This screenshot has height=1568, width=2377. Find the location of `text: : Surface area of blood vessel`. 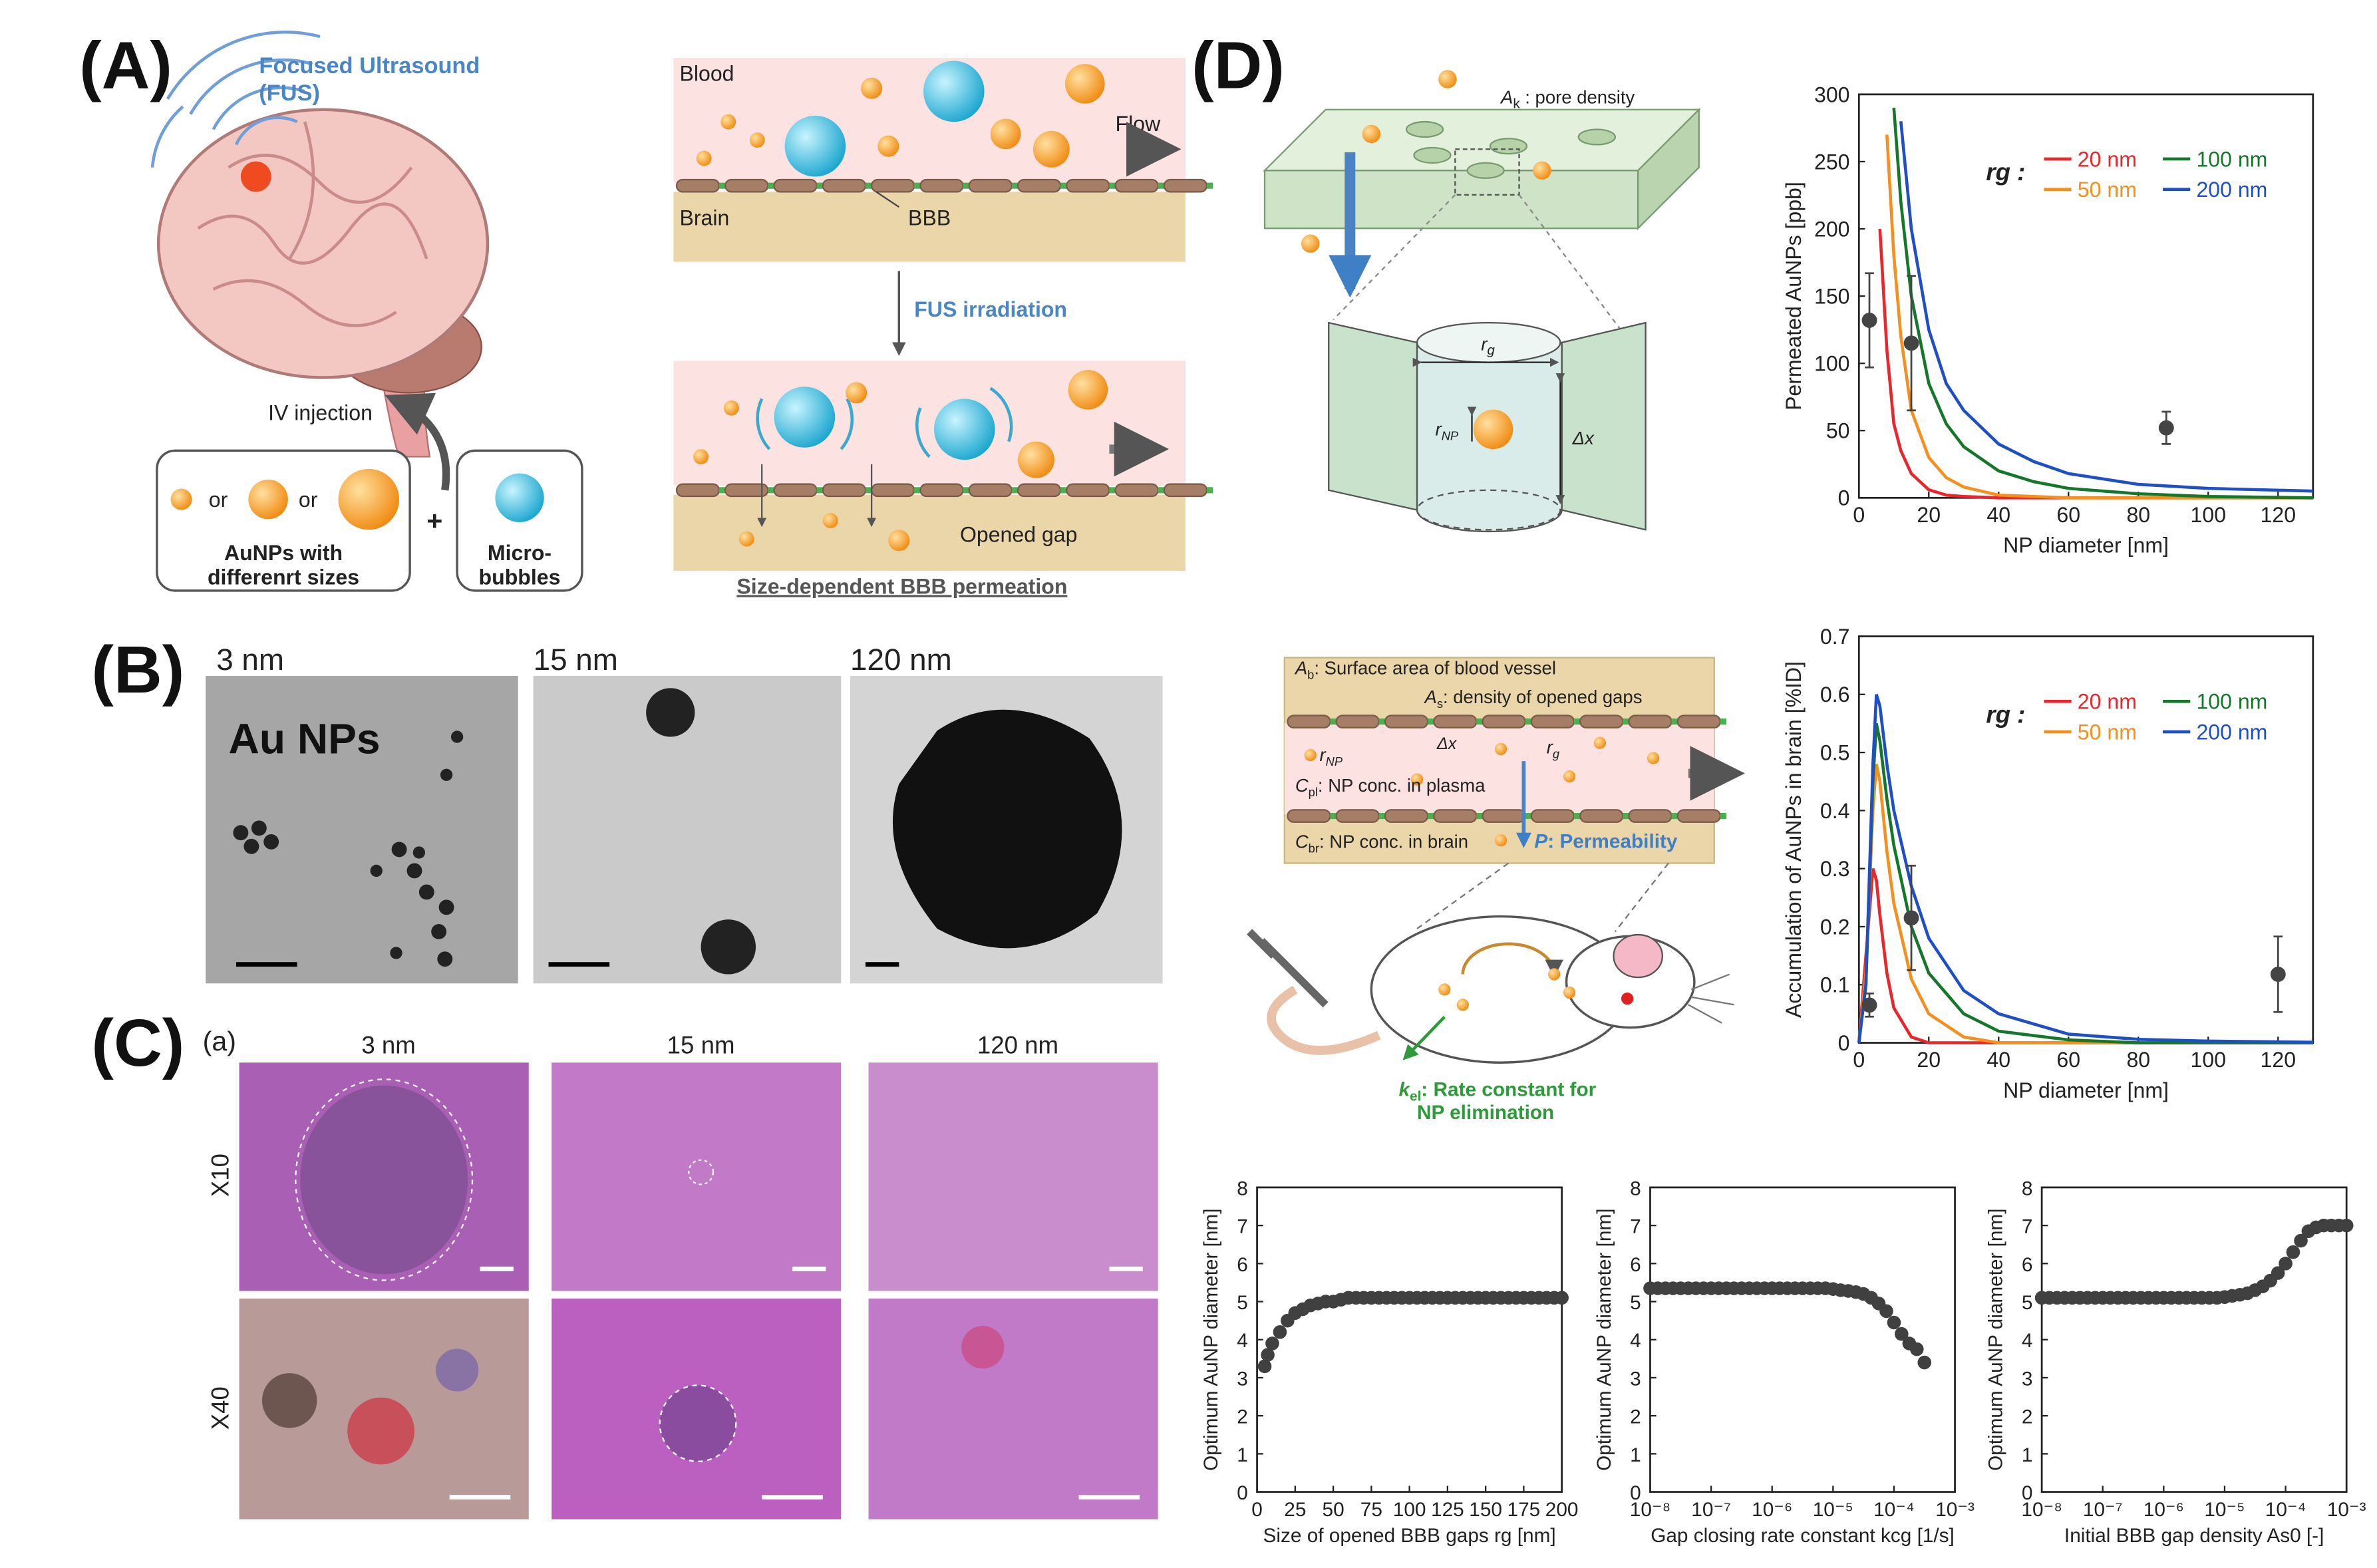

text: : Surface area of blood vessel is located at coordinates (1435, 668).